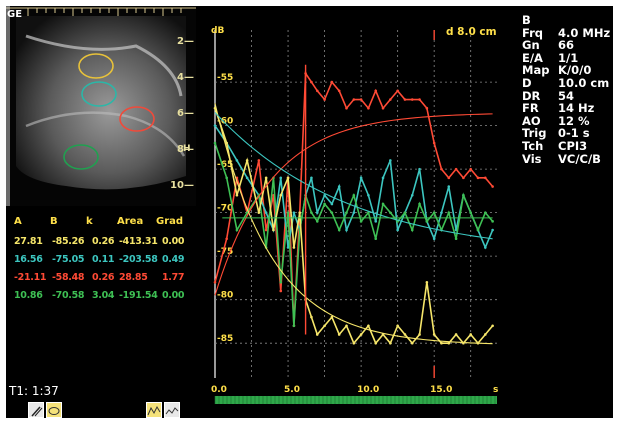 The height and width of the screenshot is (424, 620). What do you see at coordinates (138, 241) in the screenshot?
I see `result-cell-area: -413.31` at bounding box center [138, 241].